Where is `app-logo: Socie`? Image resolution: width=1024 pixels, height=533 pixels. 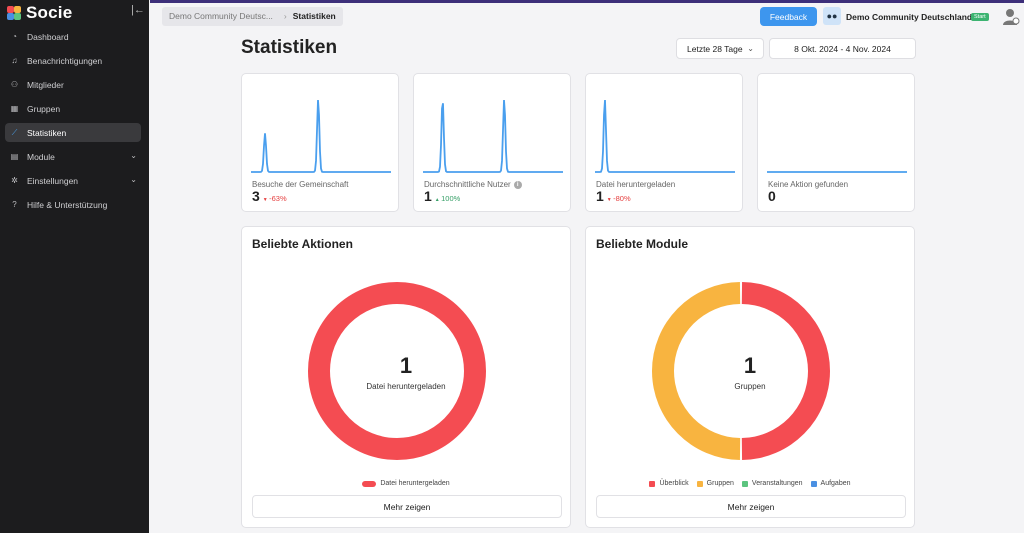 app-logo: Socie is located at coordinates (39, 13).